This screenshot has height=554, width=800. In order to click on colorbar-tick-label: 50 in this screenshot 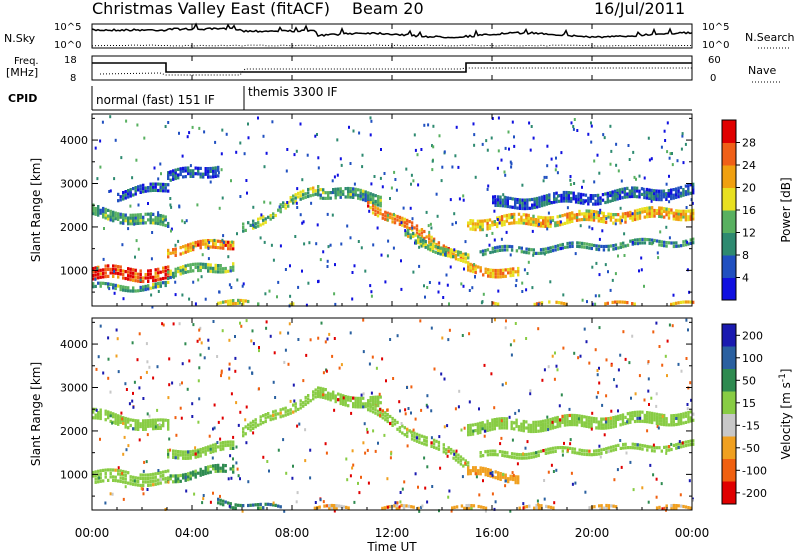, I will do `click(749, 380)`.